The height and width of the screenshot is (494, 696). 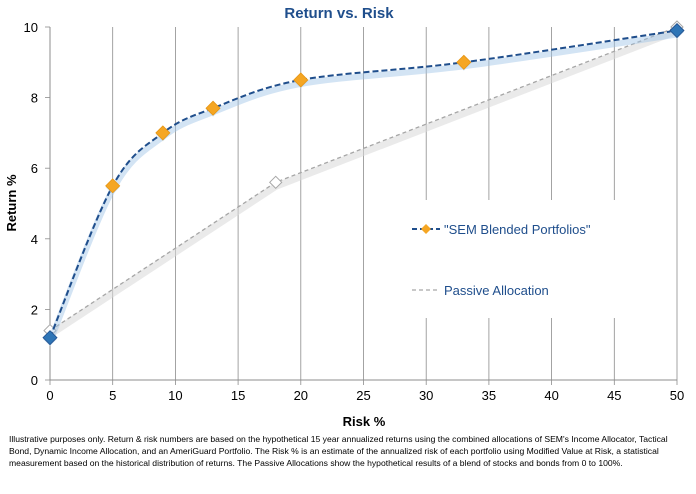 I want to click on y-tick-label: 8, so click(x=34, y=98).